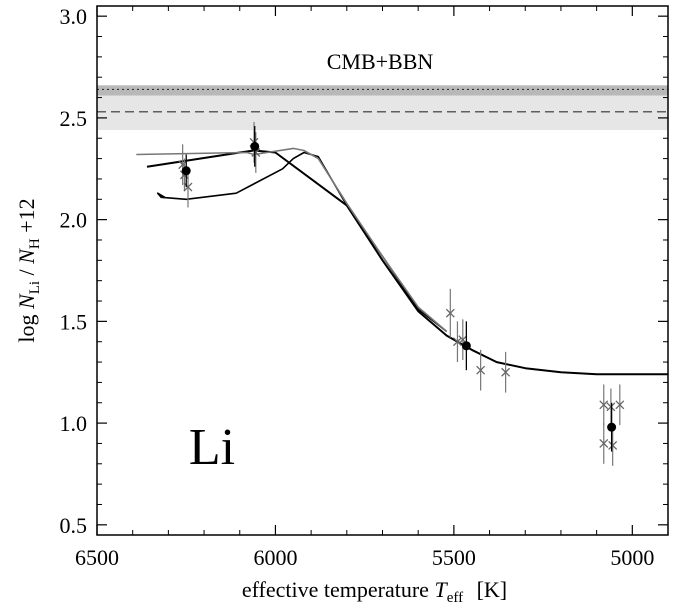 The width and height of the screenshot is (680, 608). Describe the element at coordinates (454, 557) in the screenshot. I see `x-tick-label: 5500` at that location.